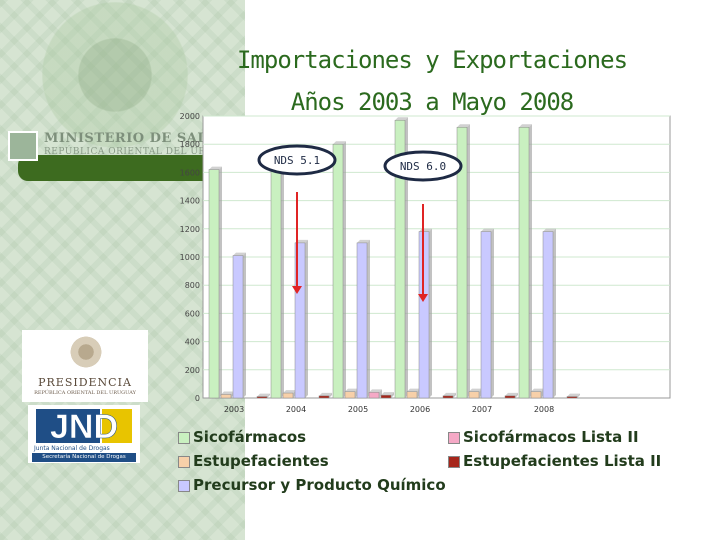 Image resolution: width=720 pixels, height=540 pixels. What do you see at coordinates (86, 352) in the screenshot?
I see `sun-icon` at bounding box center [86, 352].